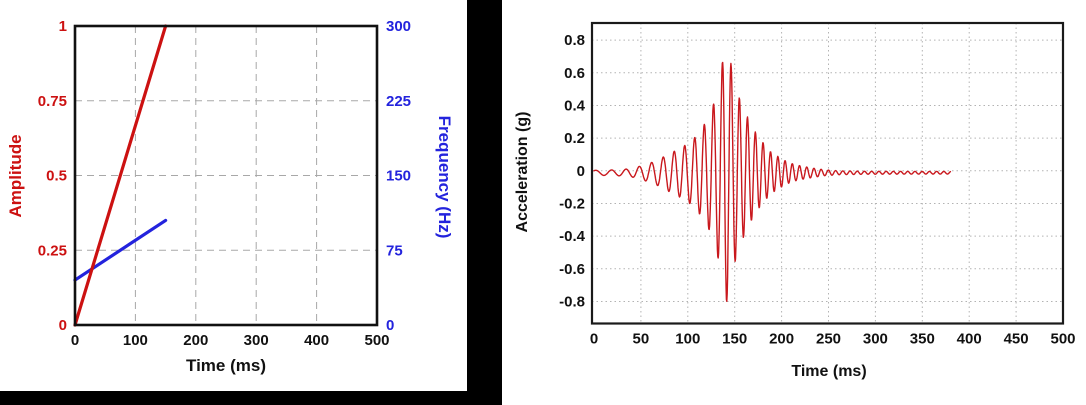 This screenshot has height=405, width=1086. What do you see at coordinates (52, 250) in the screenshot?
I see `left-y-tick-label: 0.25` at bounding box center [52, 250].